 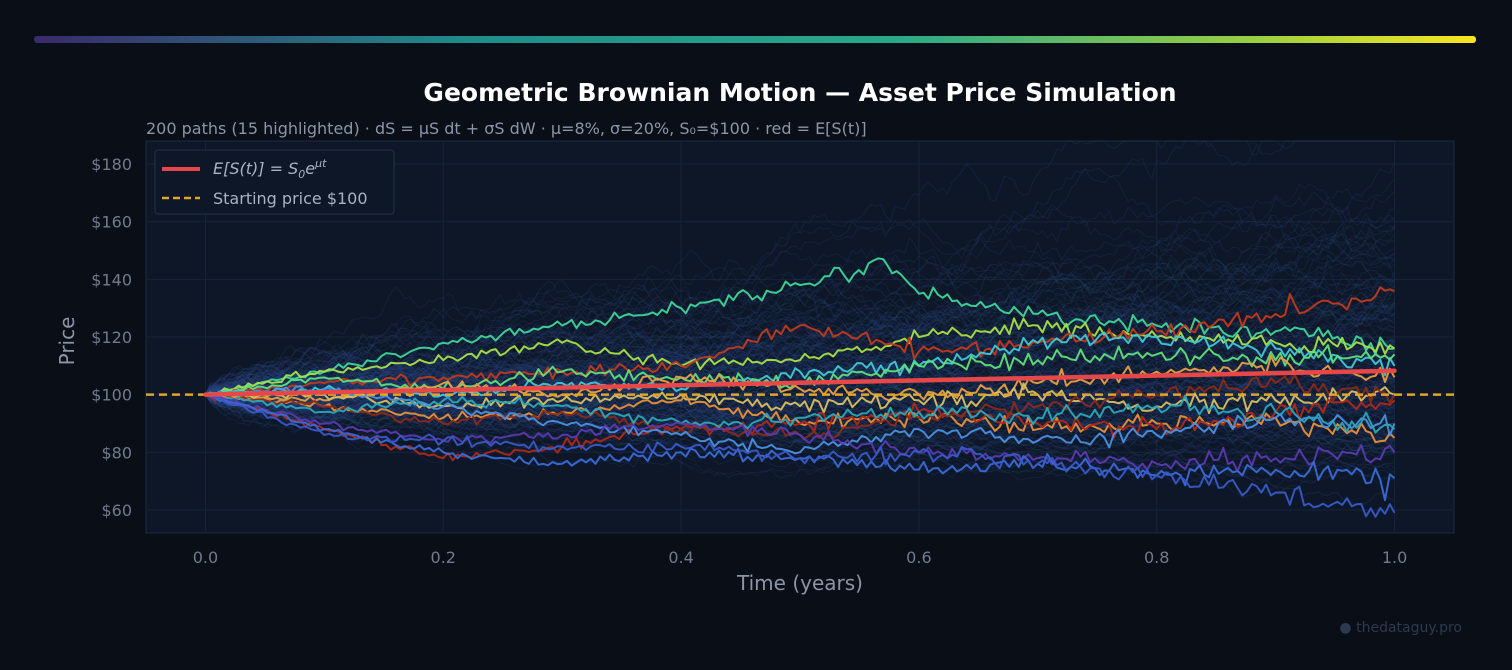 I want to click on y-tick-label-1: $80, so click(x=116, y=452).